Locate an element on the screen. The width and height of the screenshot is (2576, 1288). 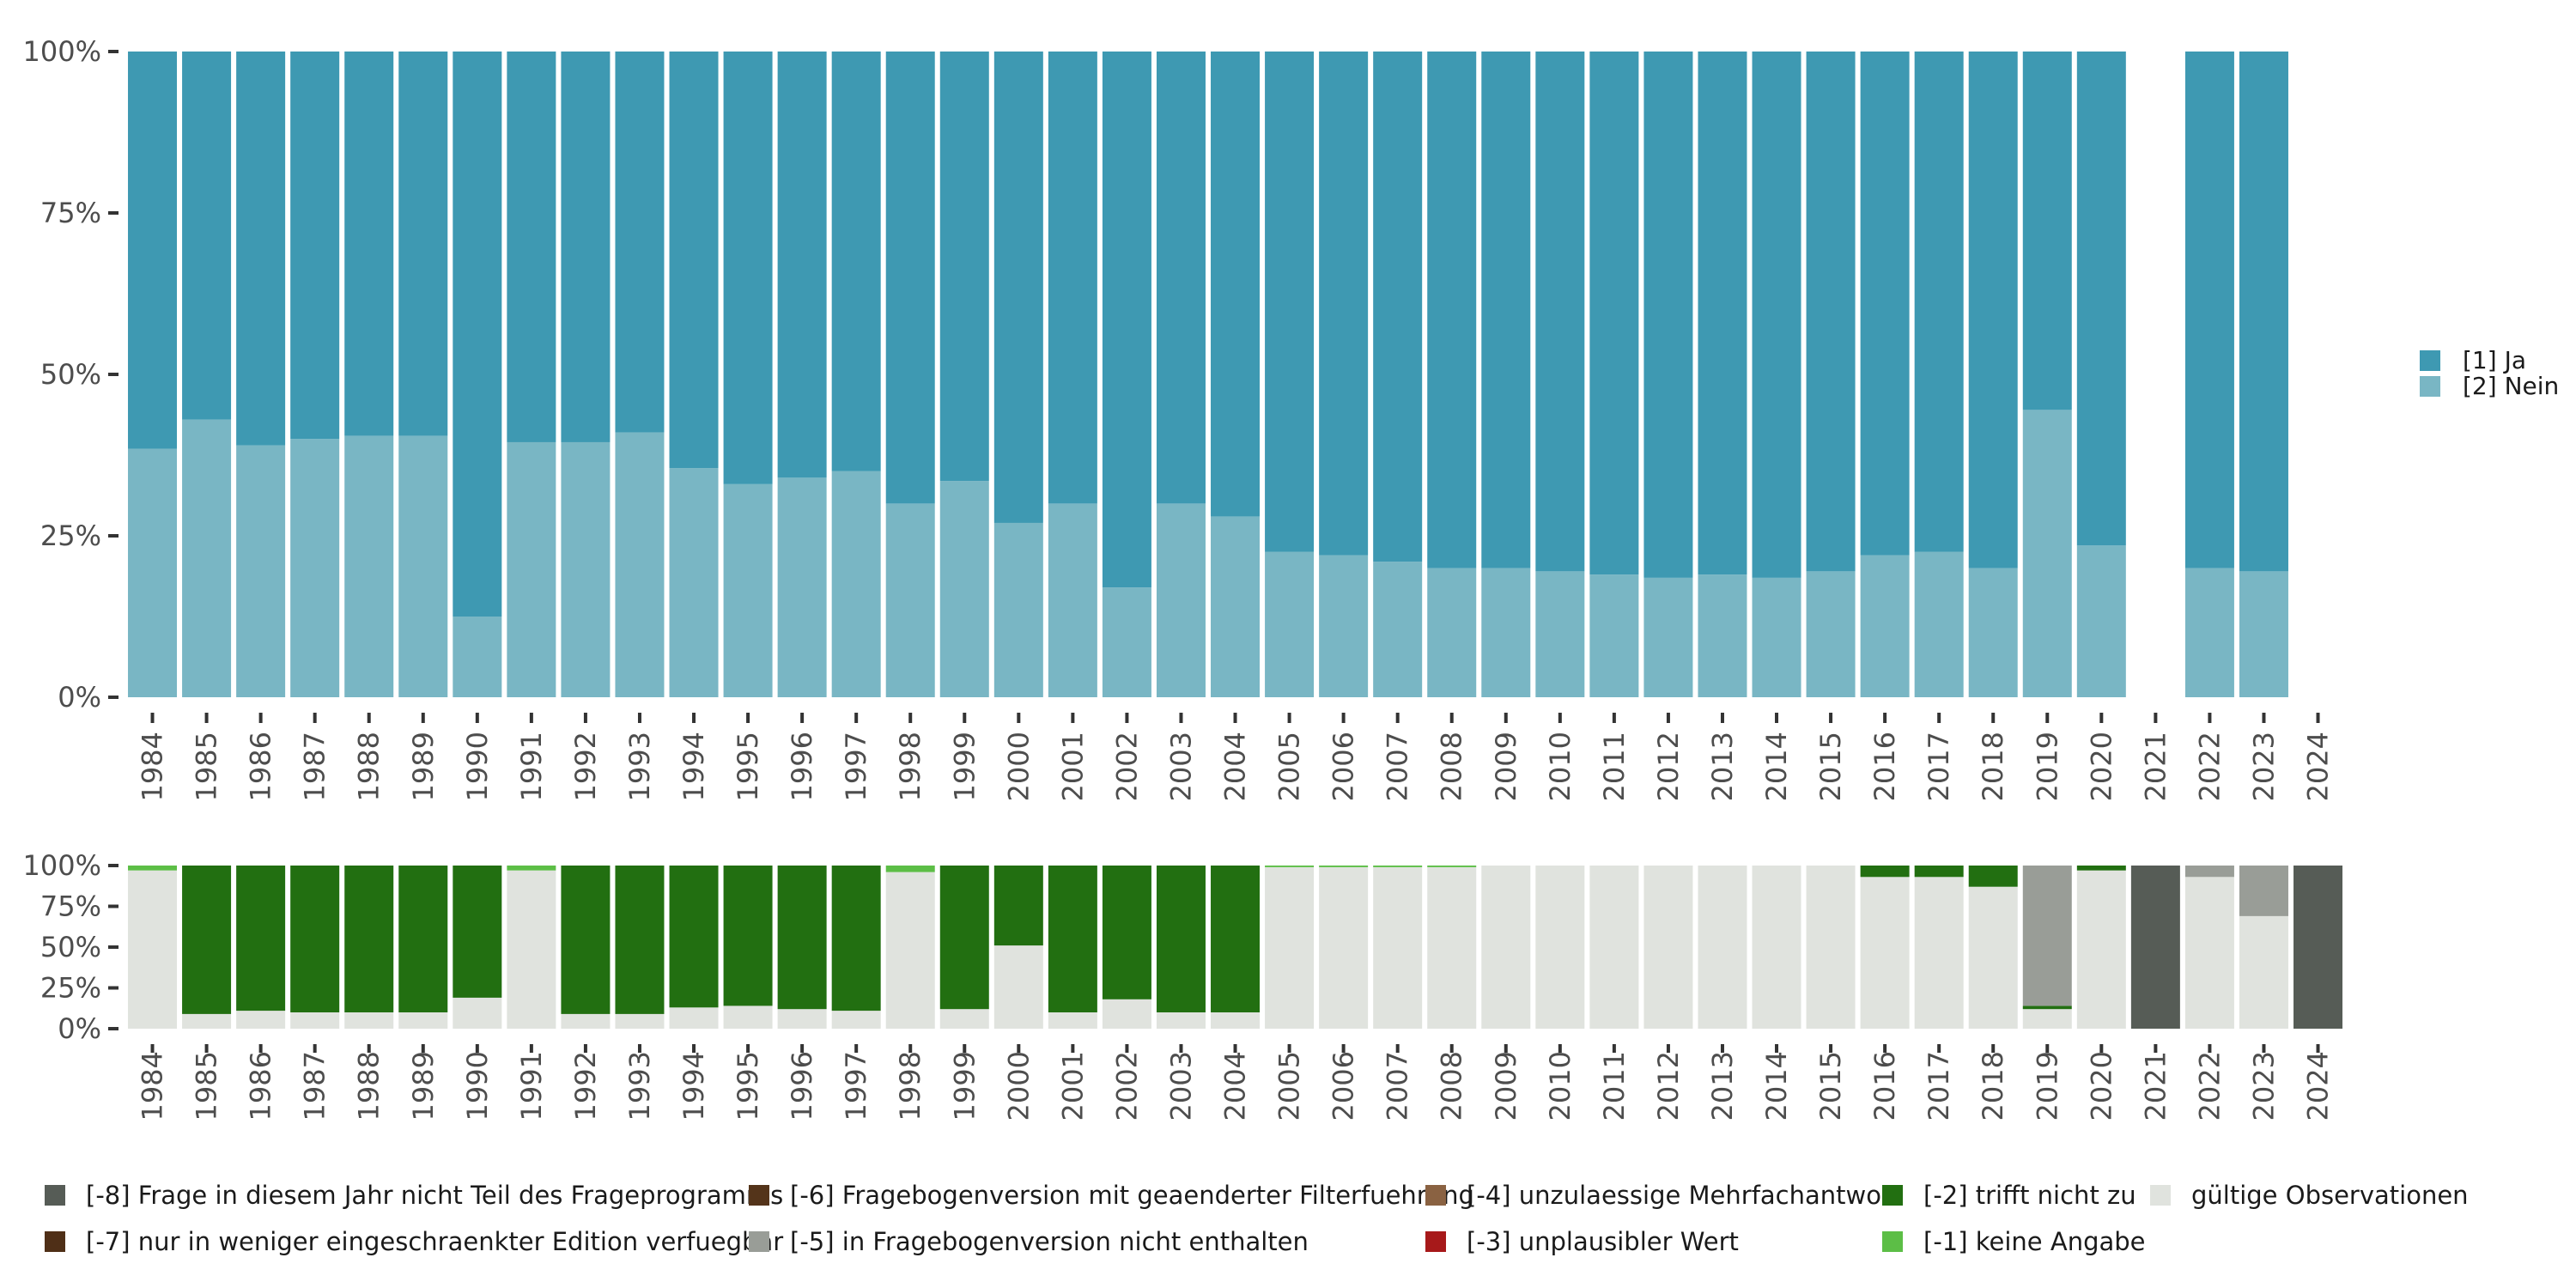
bottom-bar-2007-gültige Observationen is located at coordinates (1398, 947).